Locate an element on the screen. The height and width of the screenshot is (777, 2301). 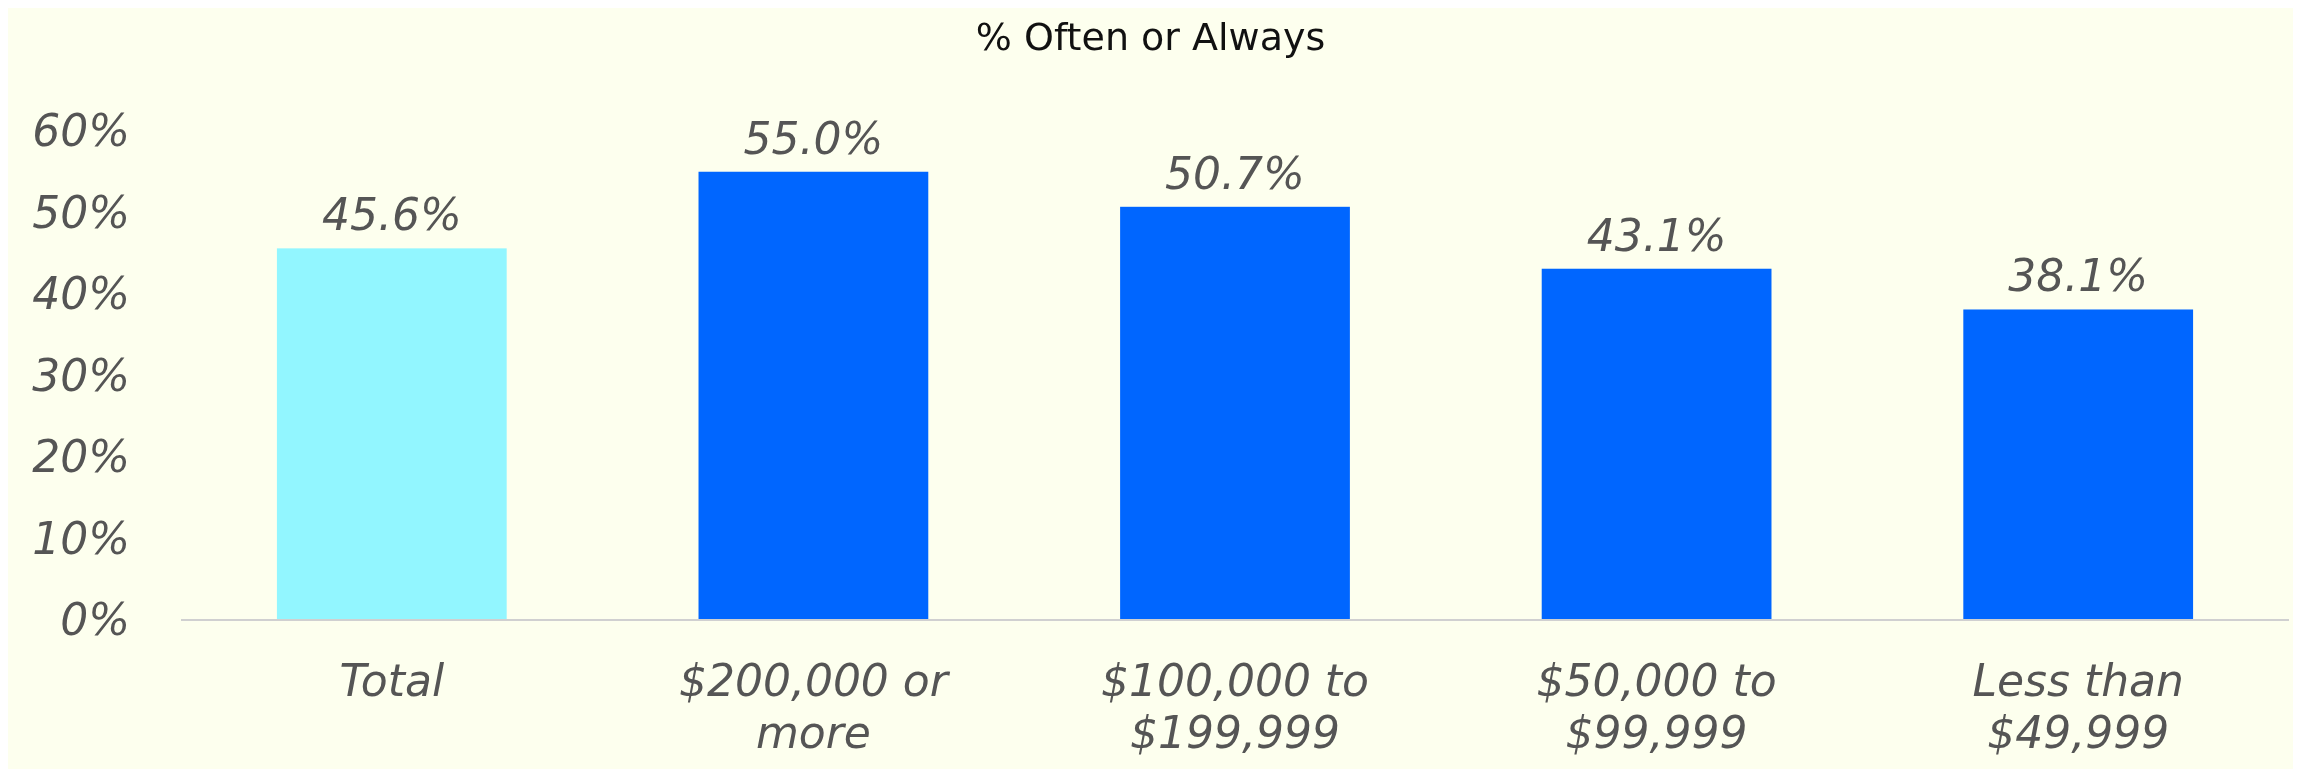
y-tick-label: 20% is located at coordinates (81, 457).